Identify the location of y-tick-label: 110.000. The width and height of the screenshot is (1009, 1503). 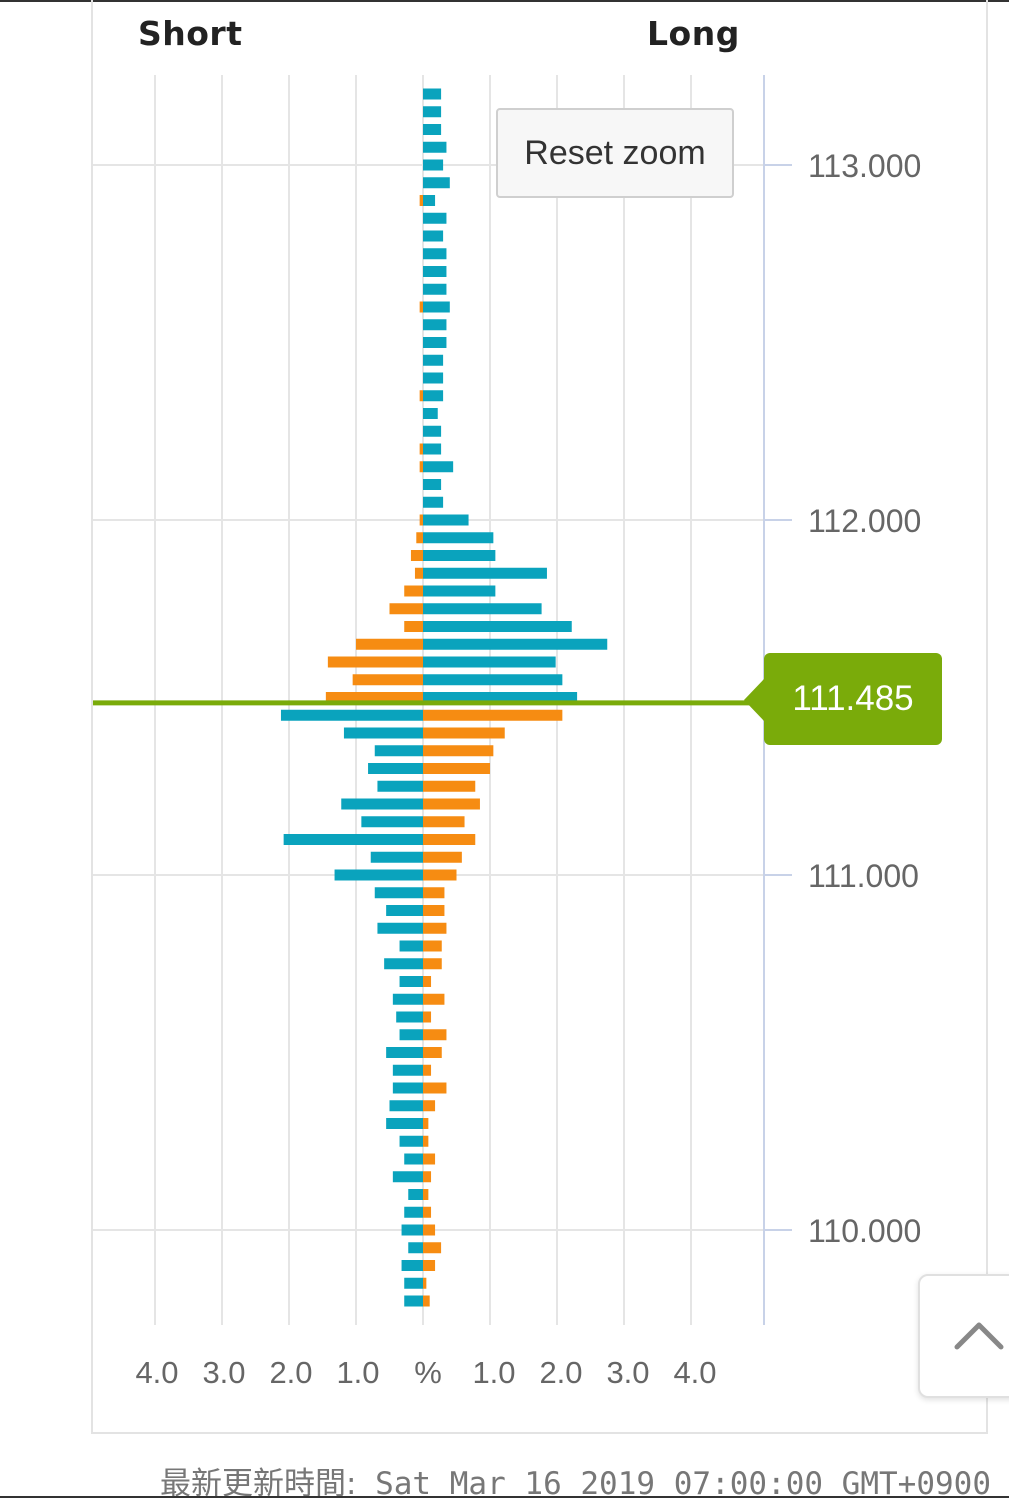
(864, 1231).